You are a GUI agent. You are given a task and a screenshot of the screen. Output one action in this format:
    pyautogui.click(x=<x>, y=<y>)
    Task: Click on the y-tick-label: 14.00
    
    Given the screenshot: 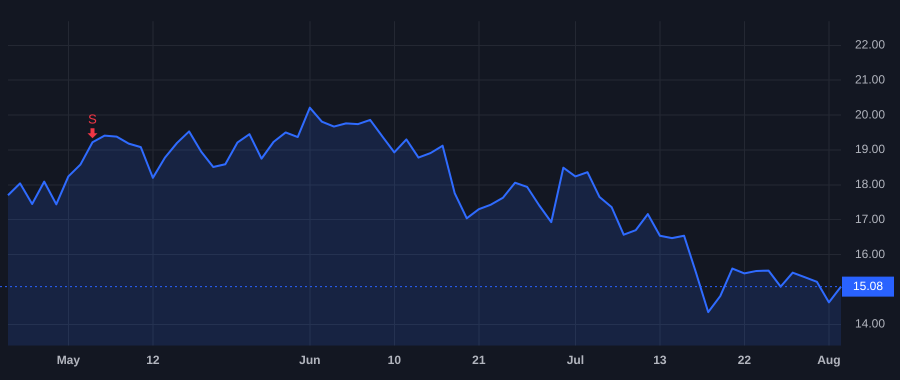 What is the action you would take?
    pyautogui.click(x=870, y=323)
    